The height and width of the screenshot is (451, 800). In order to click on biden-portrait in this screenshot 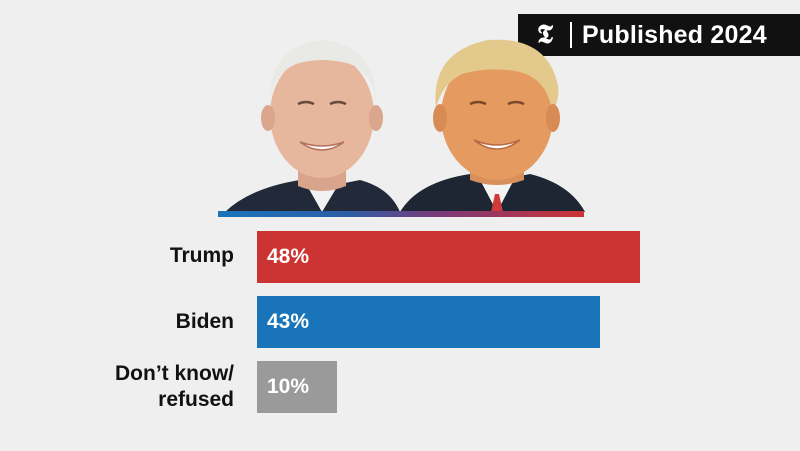, I will do `click(312, 126)`.